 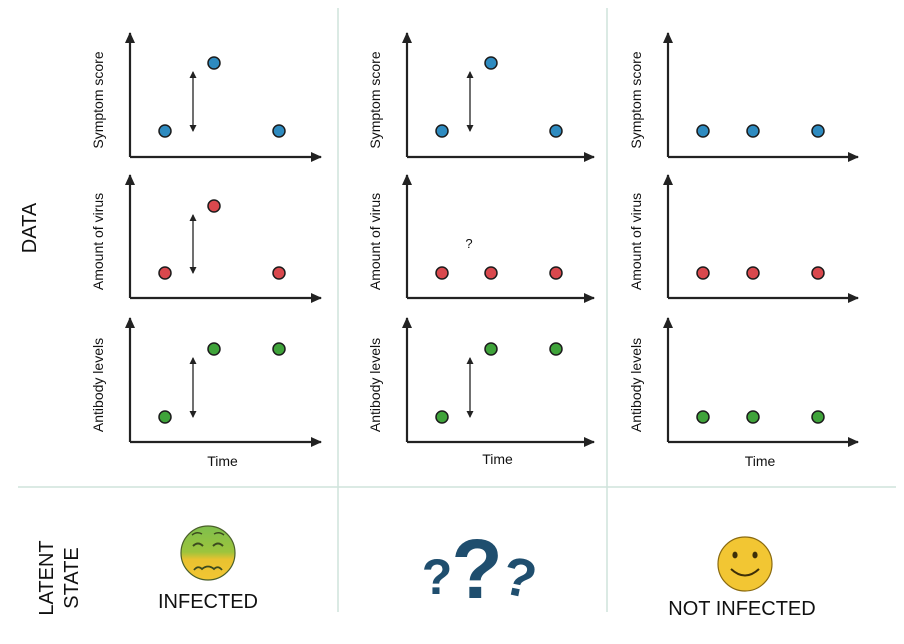 What do you see at coordinates (206, 238) in the screenshot?
I see `panel-virus-col1: Amount of virus` at bounding box center [206, 238].